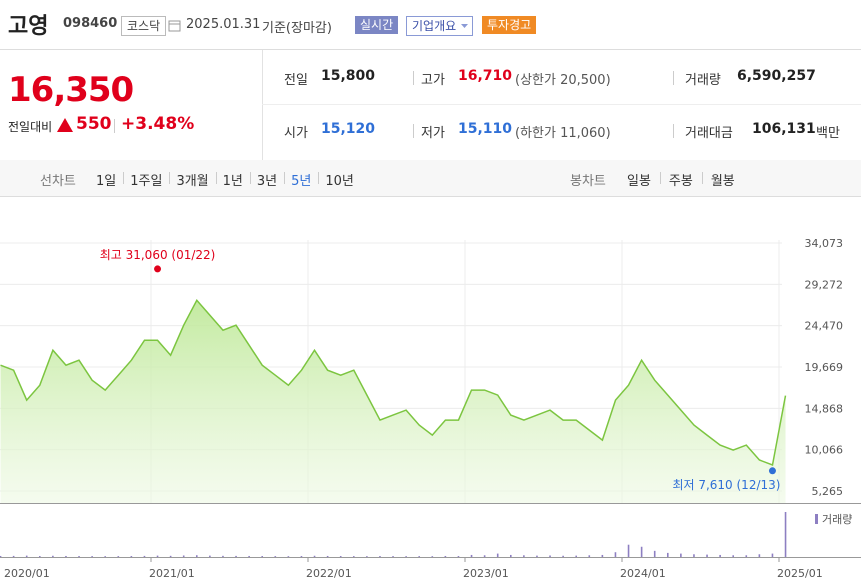 The height and width of the screenshot is (588, 861). I want to click on stat-note: (상한가 20,500), so click(563, 80).